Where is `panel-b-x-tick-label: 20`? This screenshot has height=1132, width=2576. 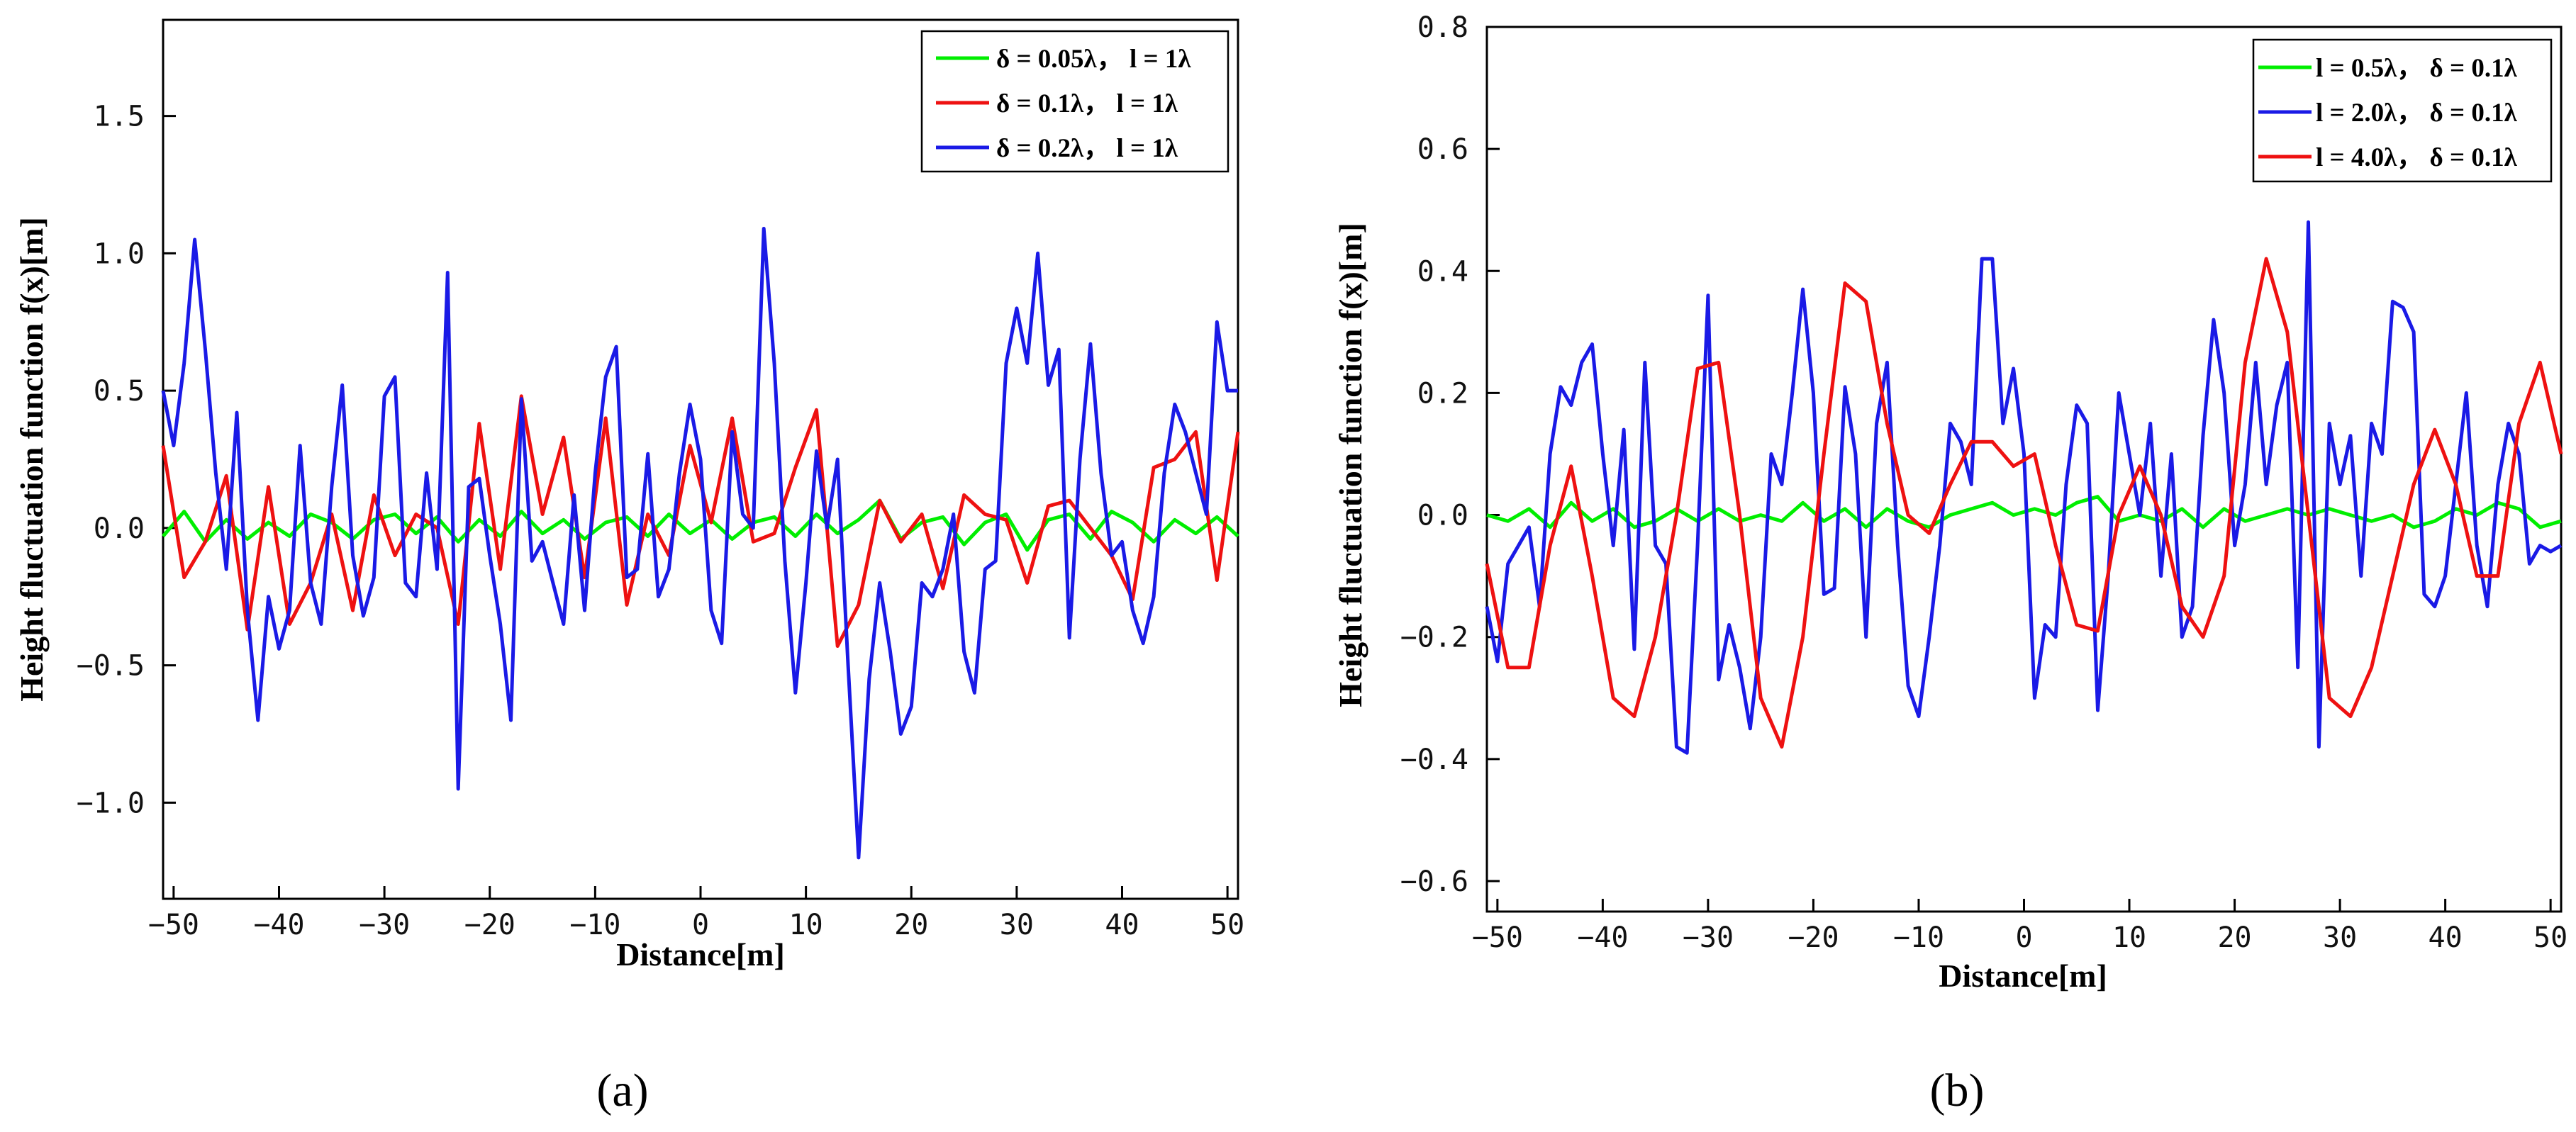 panel-b-x-tick-label: 20 is located at coordinates (2234, 937).